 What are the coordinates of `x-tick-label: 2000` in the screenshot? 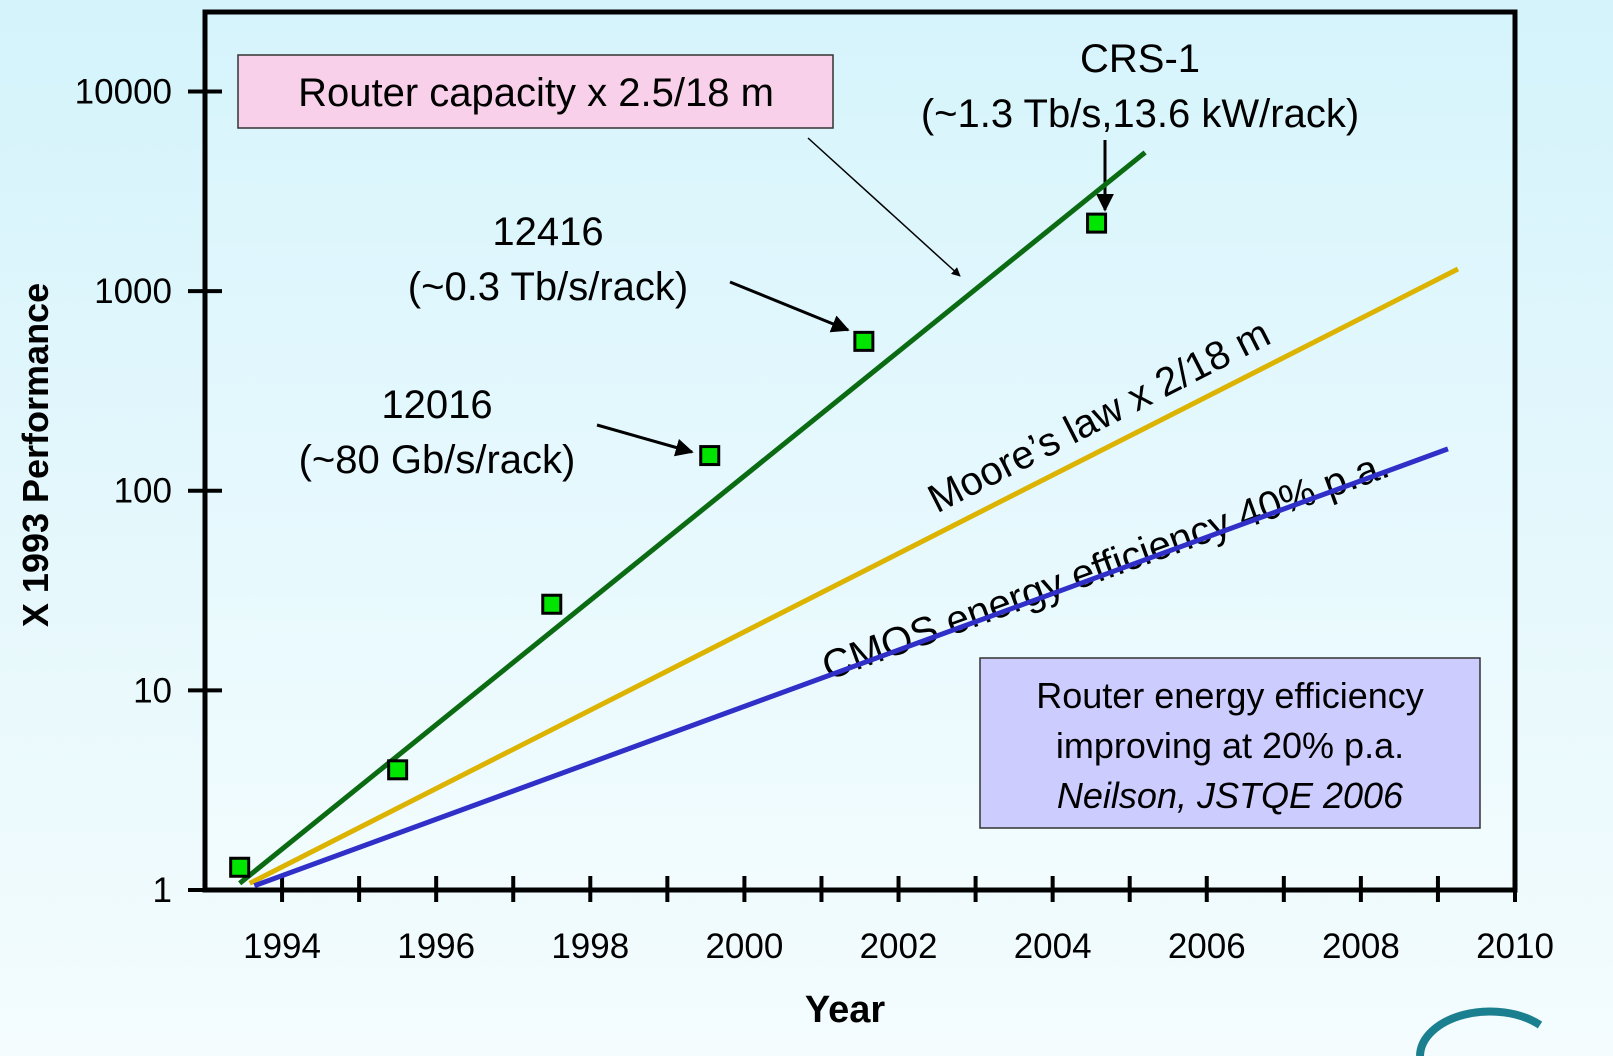 It's located at (744, 946).